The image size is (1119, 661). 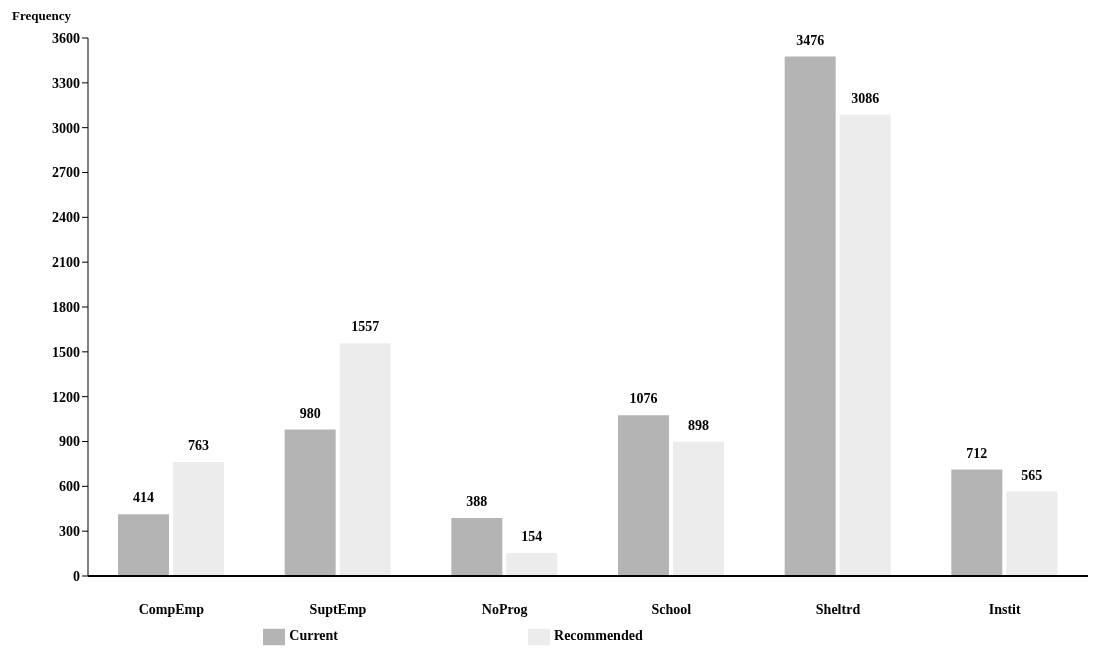 What do you see at coordinates (1032, 475) in the screenshot?
I see `data-label: 565` at bounding box center [1032, 475].